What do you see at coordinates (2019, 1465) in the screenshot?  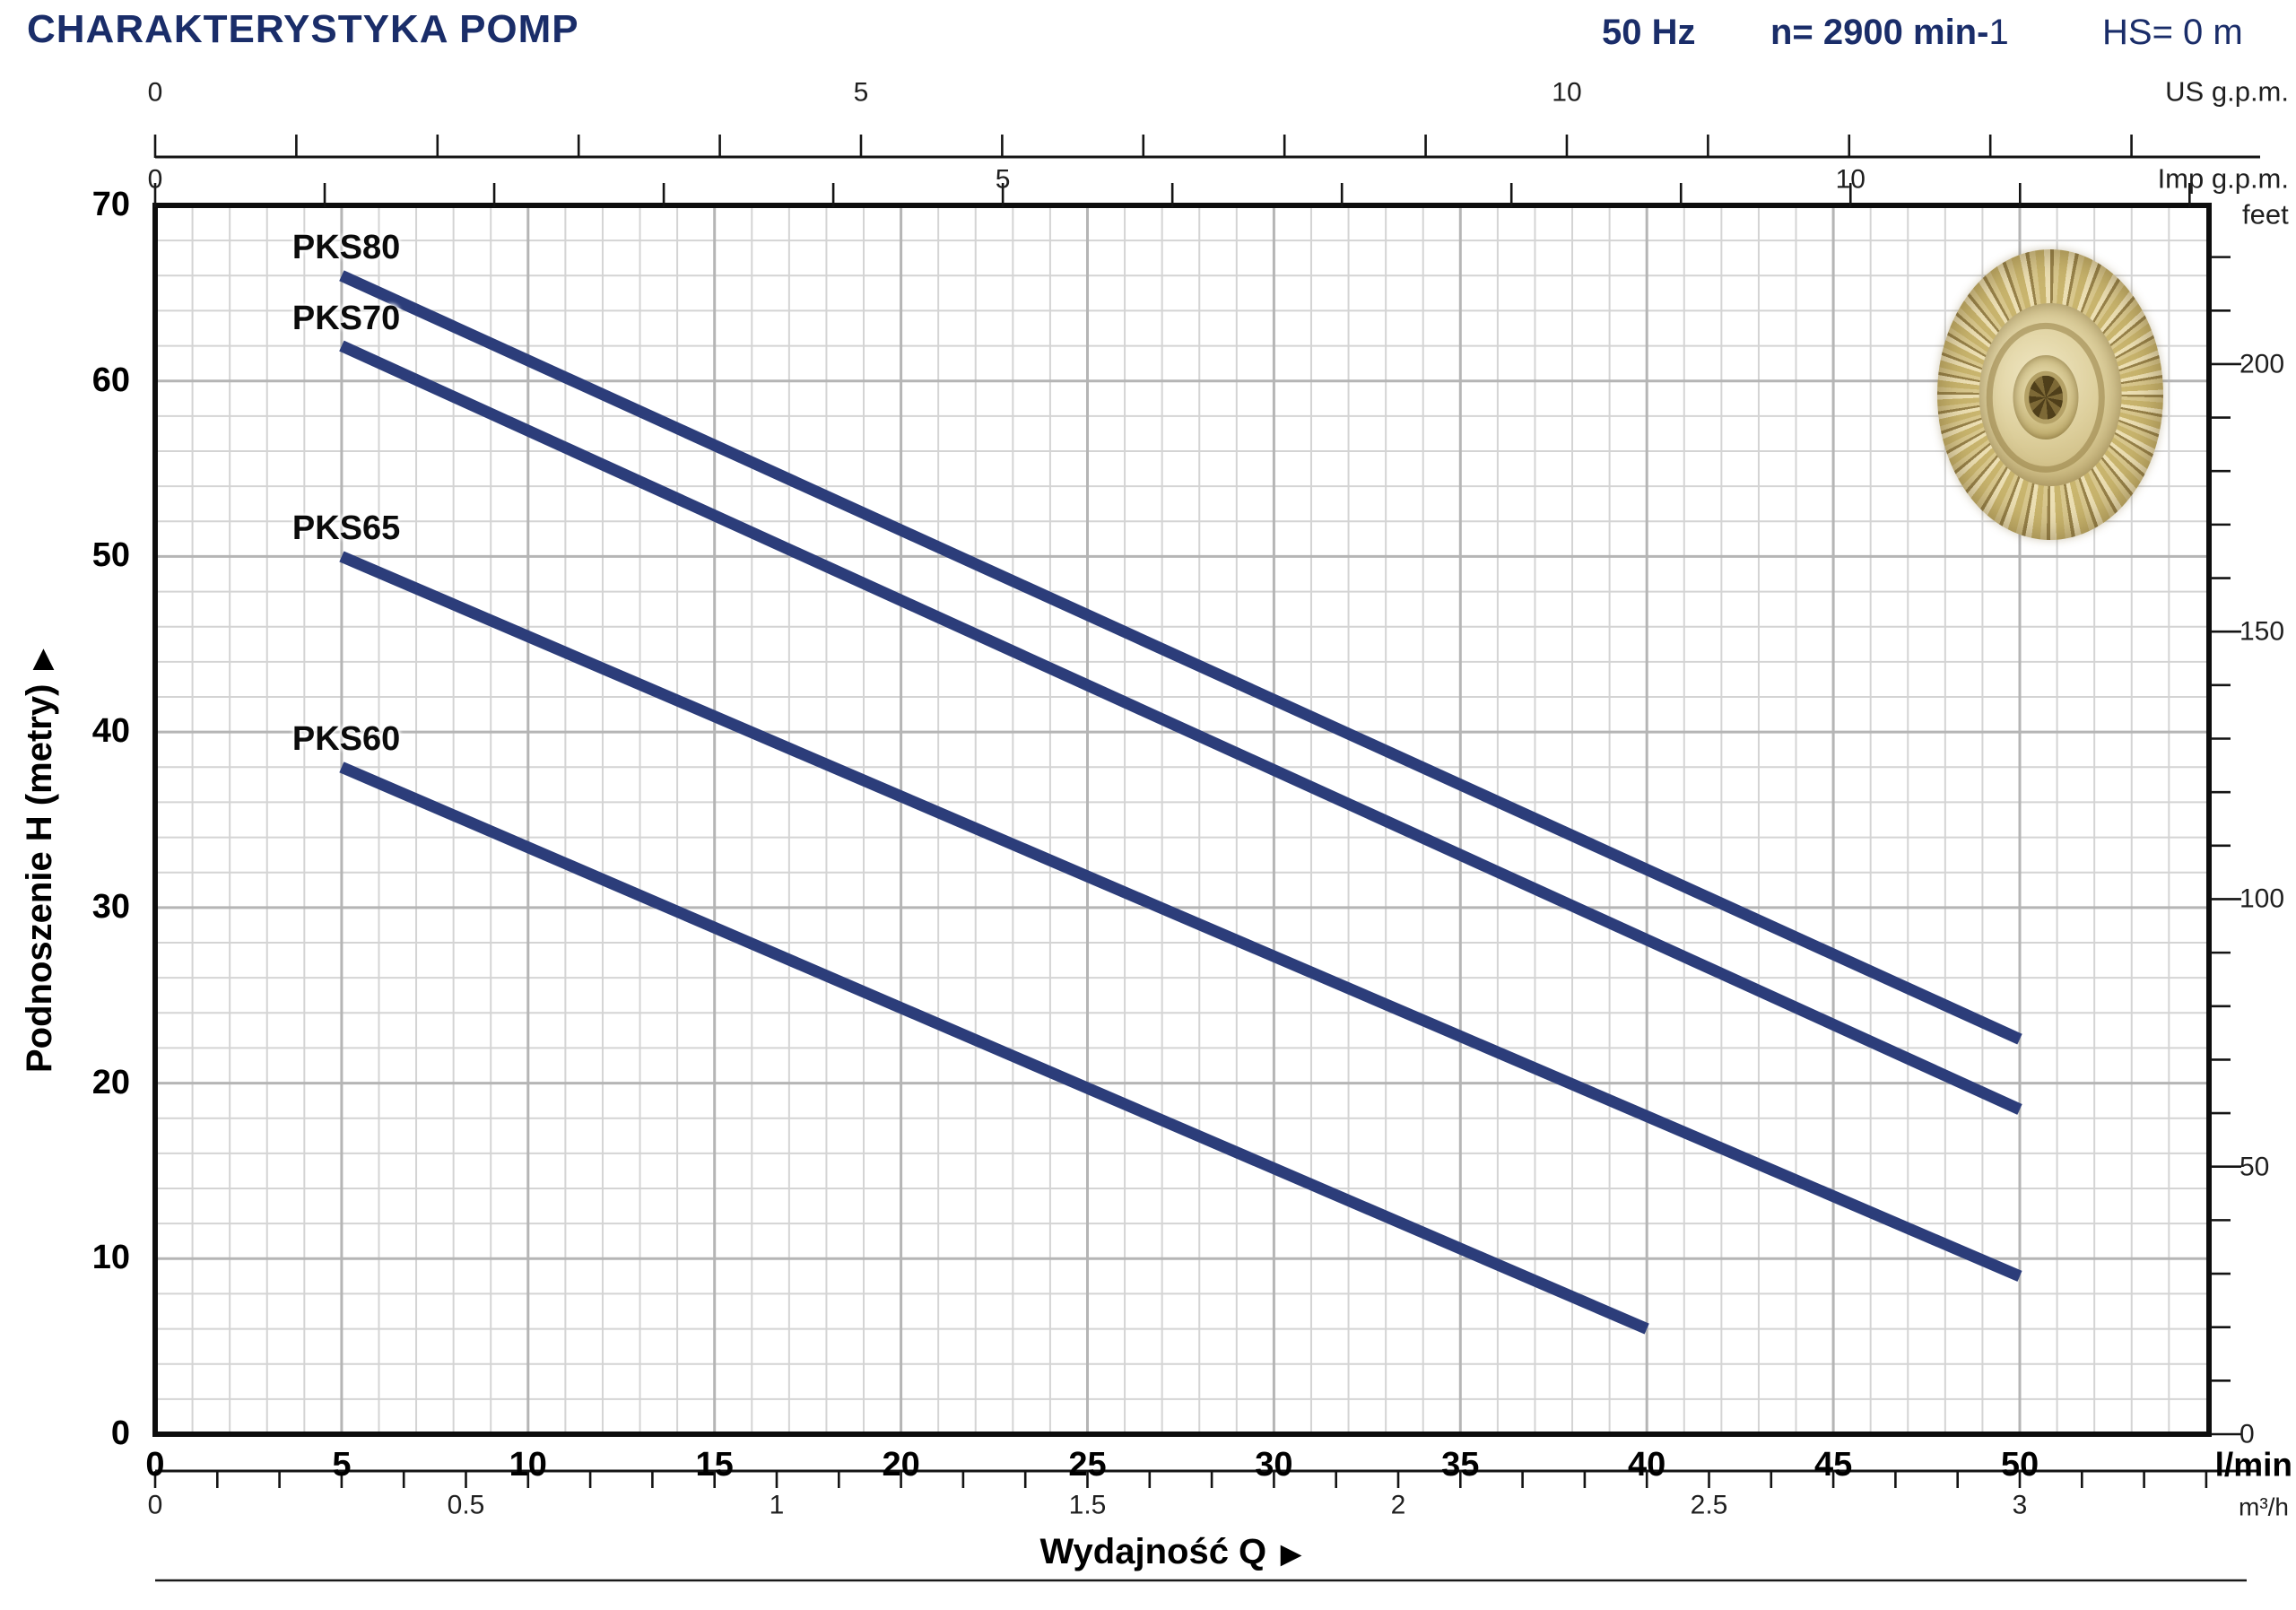 I see `lmin-tick-label: 50` at bounding box center [2019, 1465].